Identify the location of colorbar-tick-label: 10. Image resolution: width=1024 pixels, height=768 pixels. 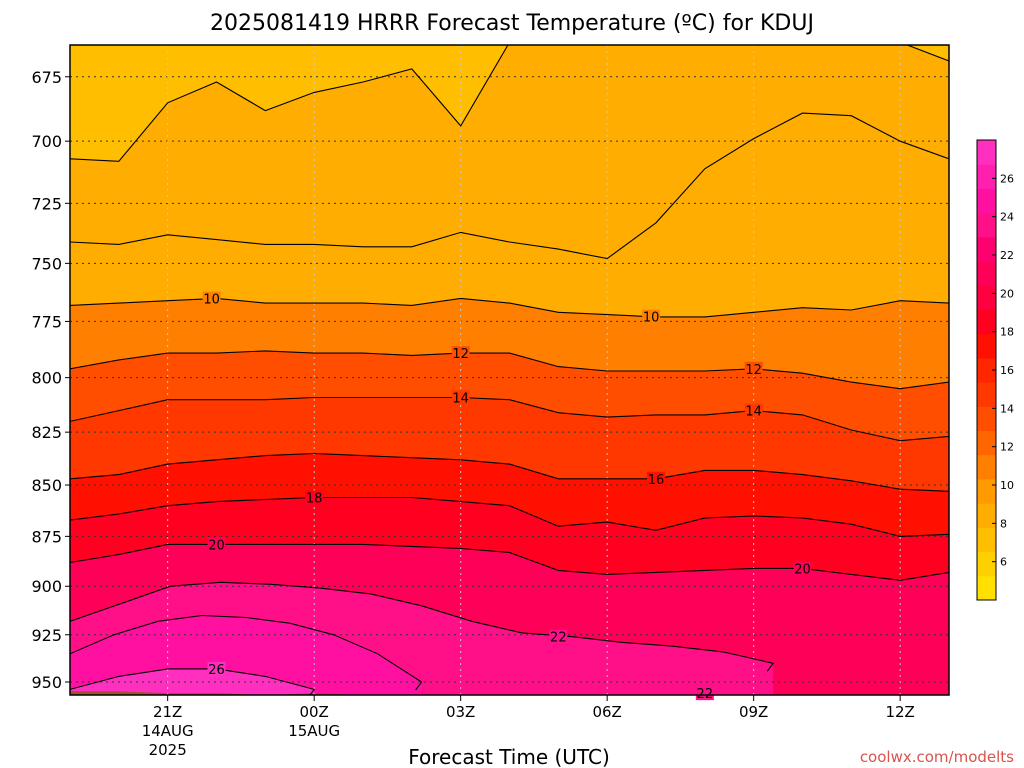
(1007, 485).